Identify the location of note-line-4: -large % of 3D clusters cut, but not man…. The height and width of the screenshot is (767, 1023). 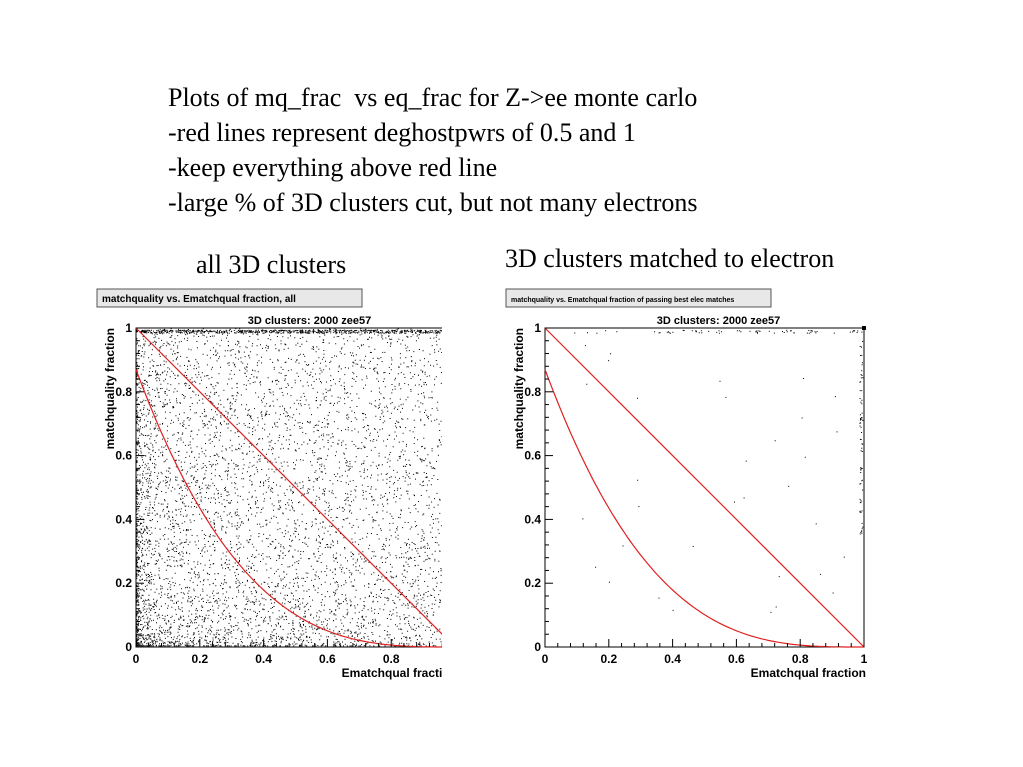
(433, 202).